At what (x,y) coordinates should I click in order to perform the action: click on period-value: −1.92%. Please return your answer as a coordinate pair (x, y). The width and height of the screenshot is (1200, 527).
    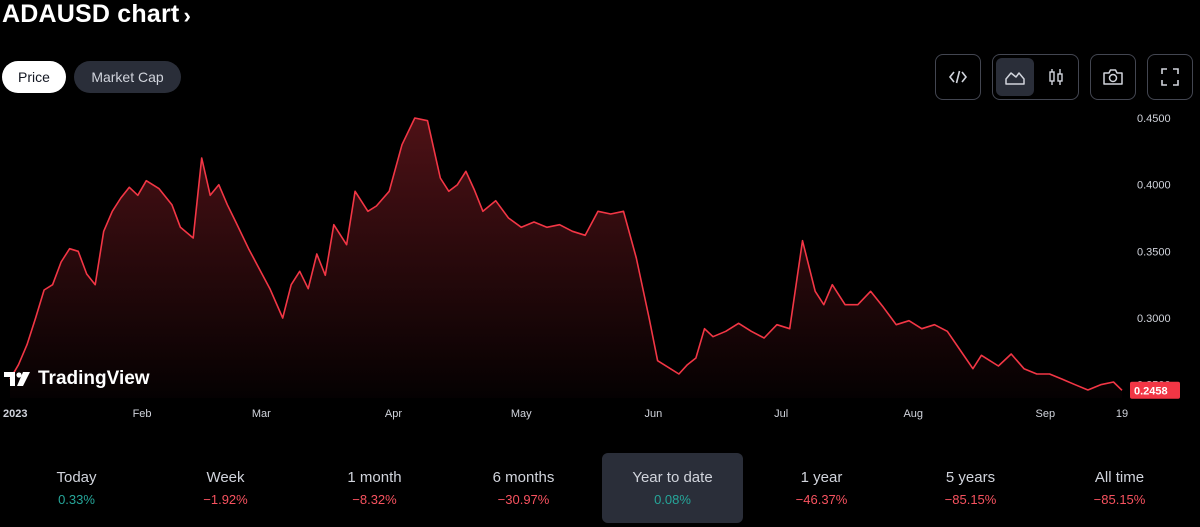
    Looking at the image, I should click on (225, 499).